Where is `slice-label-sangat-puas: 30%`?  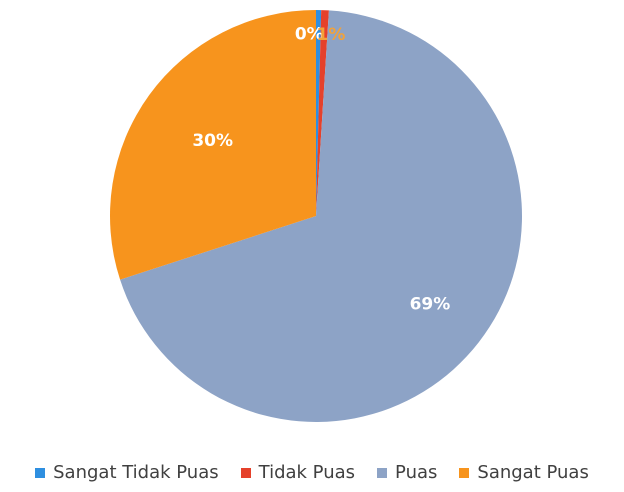
slice-label-sangat-puas: 30% is located at coordinates (212, 141).